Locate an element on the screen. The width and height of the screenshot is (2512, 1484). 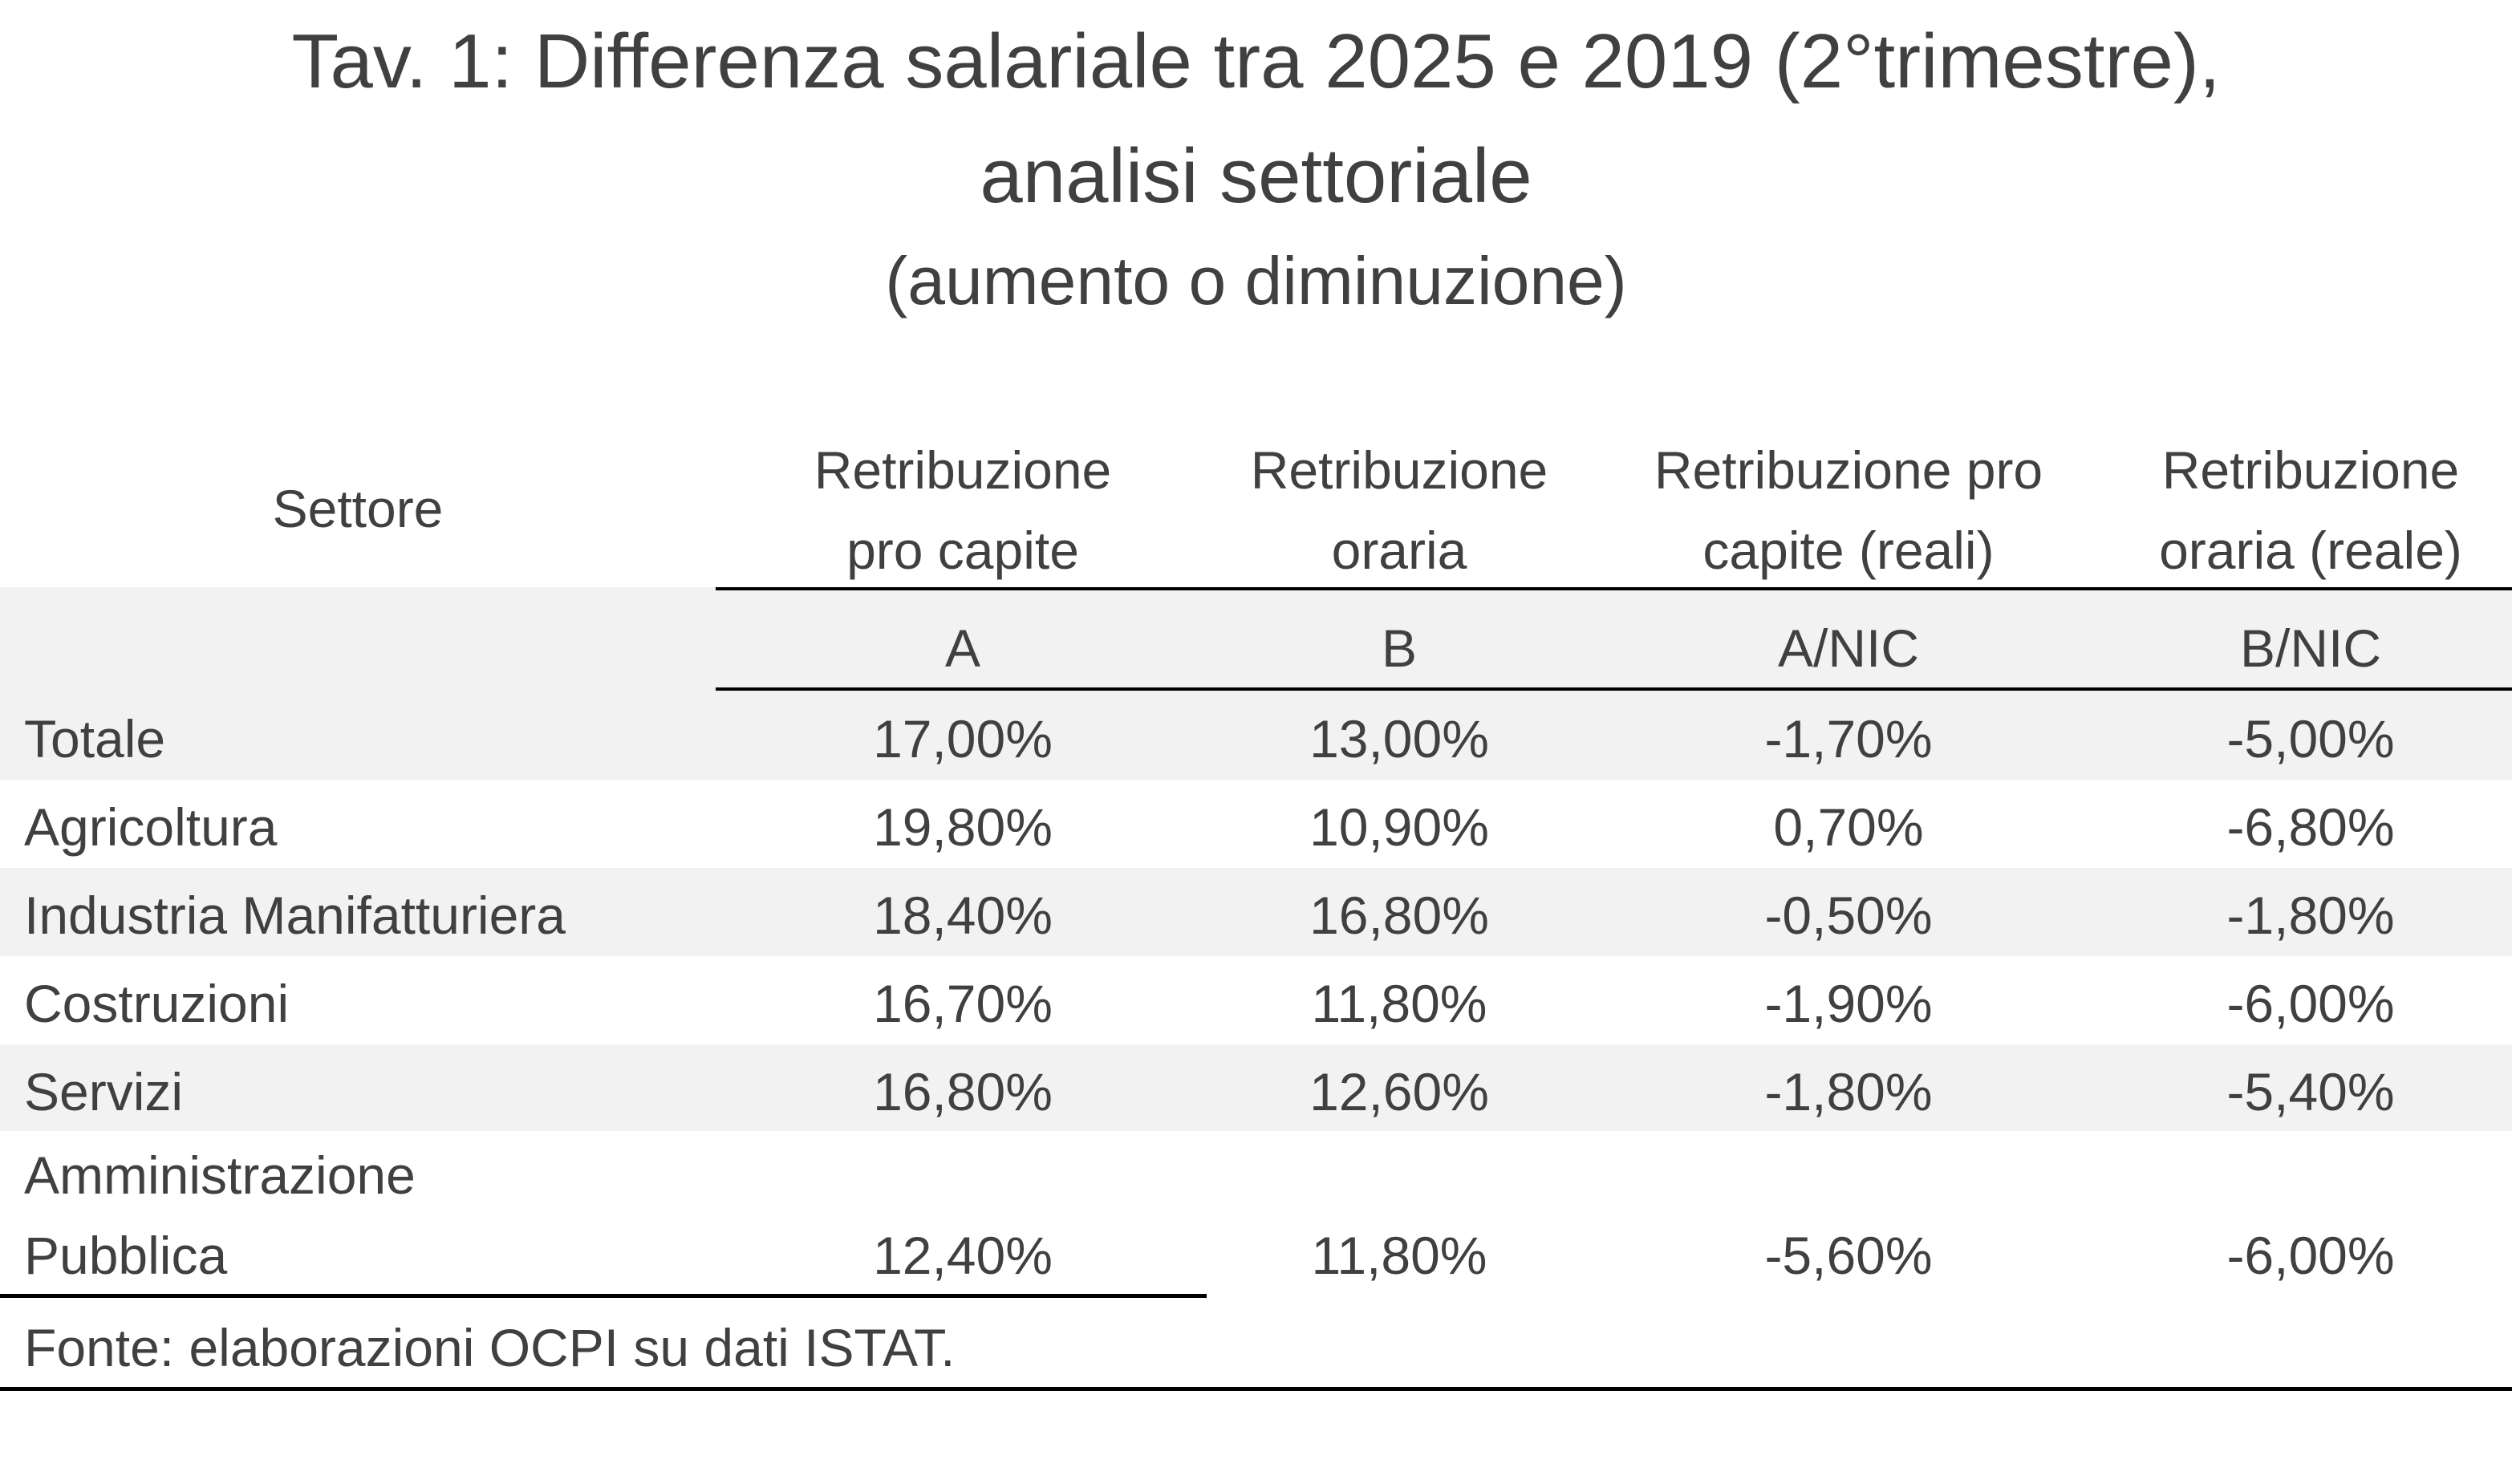
header-settore: Settore is located at coordinates (358, 508).